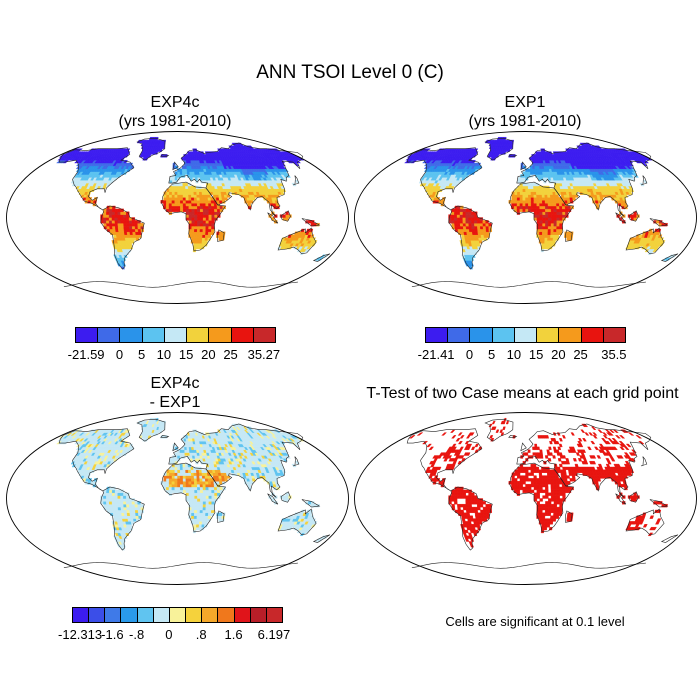 This screenshot has width=700, height=700. What do you see at coordinates (350, 72) in the screenshot?
I see `main-title: ANN TSOI Level 0 (C)` at bounding box center [350, 72].